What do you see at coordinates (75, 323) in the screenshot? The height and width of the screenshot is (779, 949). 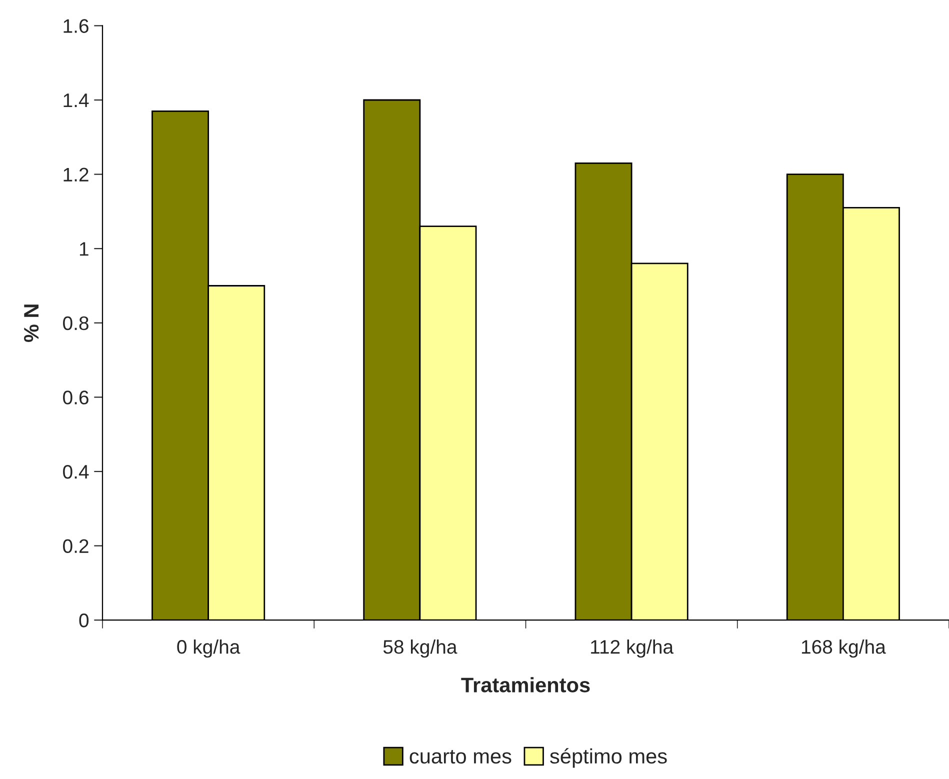 I see `y-tick-label: 0.8` at bounding box center [75, 323].